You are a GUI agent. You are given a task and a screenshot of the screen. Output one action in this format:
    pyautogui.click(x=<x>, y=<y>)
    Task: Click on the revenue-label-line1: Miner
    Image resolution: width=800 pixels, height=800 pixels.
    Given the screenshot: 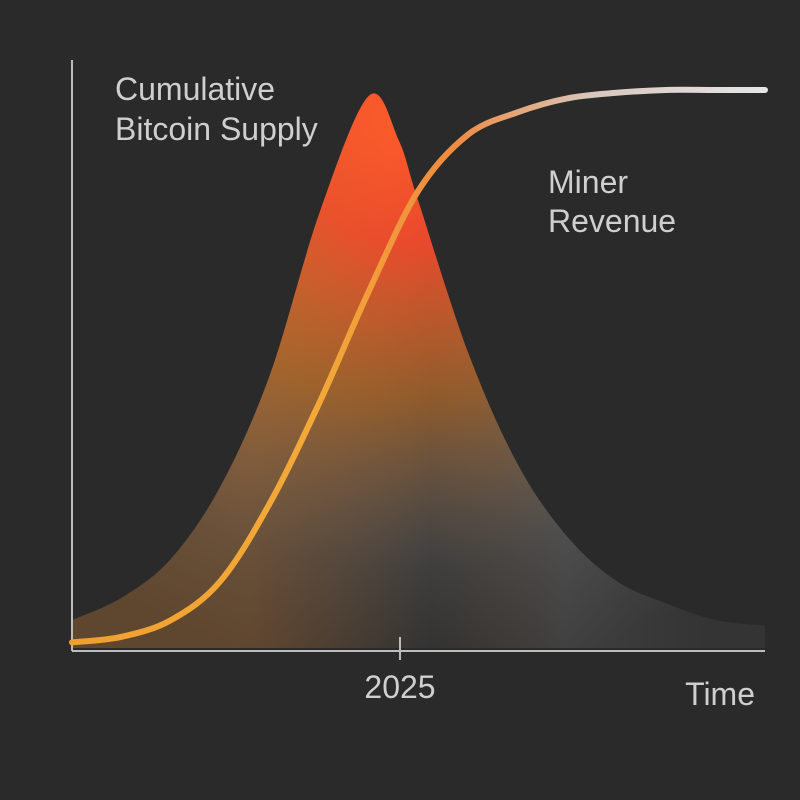 What is the action you would take?
    pyautogui.click(x=588, y=182)
    